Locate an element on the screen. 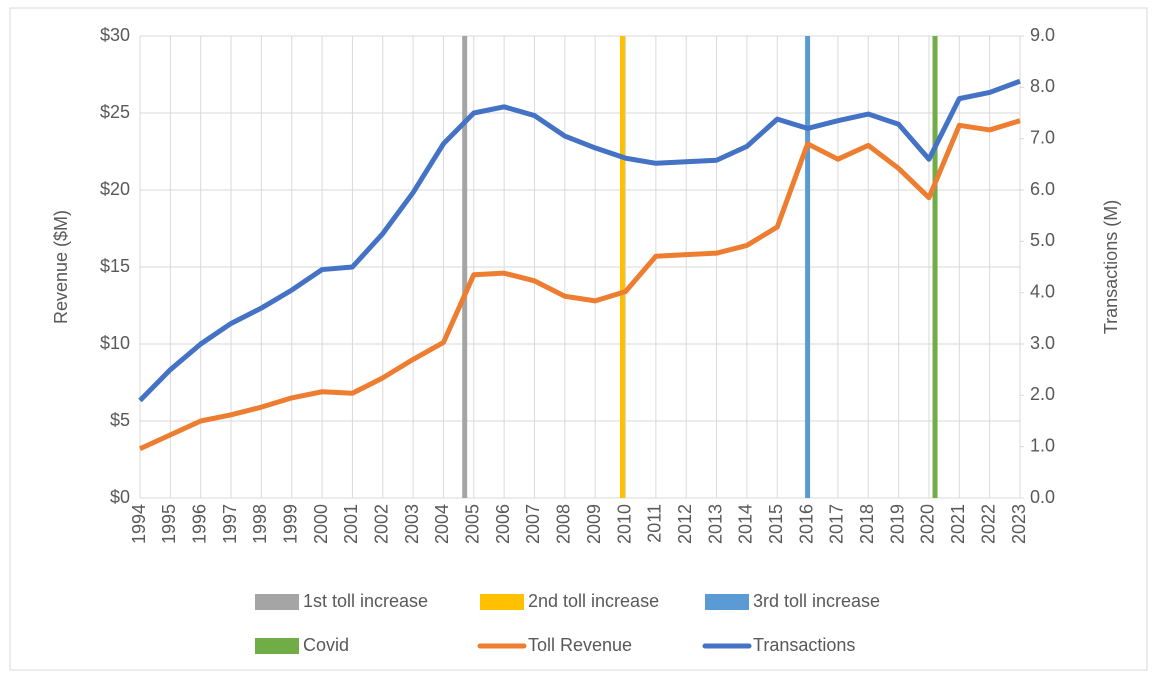  legend-label: Transactions is located at coordinates (804, 645).